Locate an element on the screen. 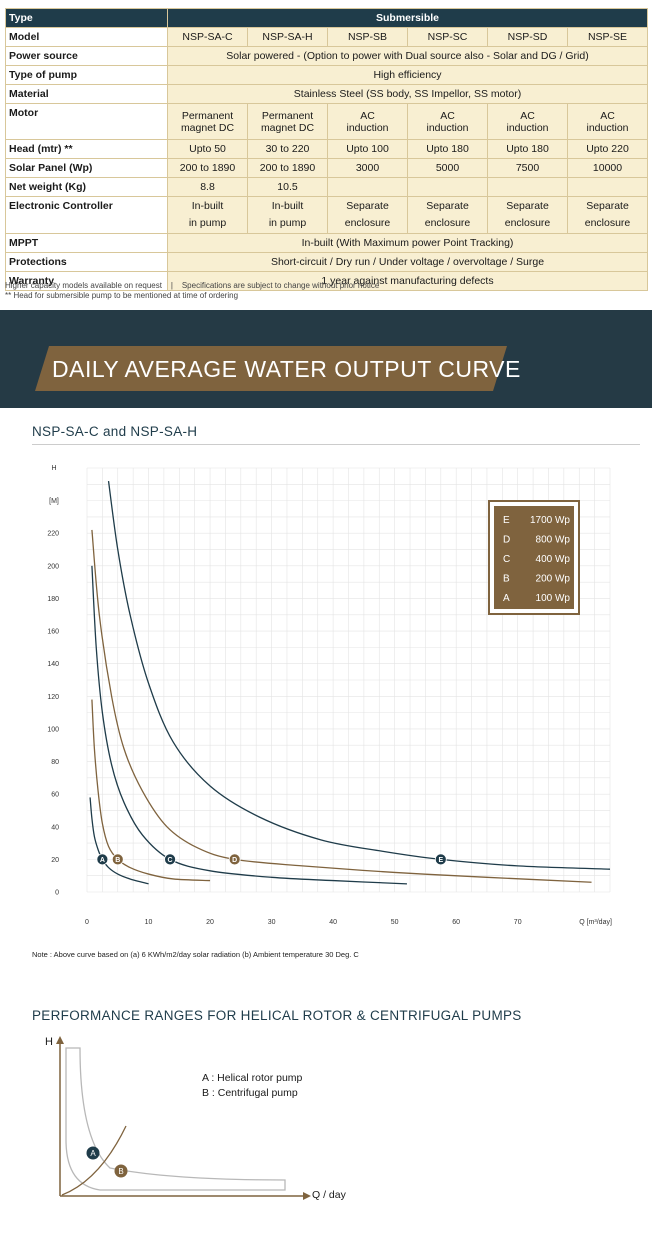 The width and height of the screenshot is (652, 1241). y-axis-unit: [M] is located at coordinates (54, 501).